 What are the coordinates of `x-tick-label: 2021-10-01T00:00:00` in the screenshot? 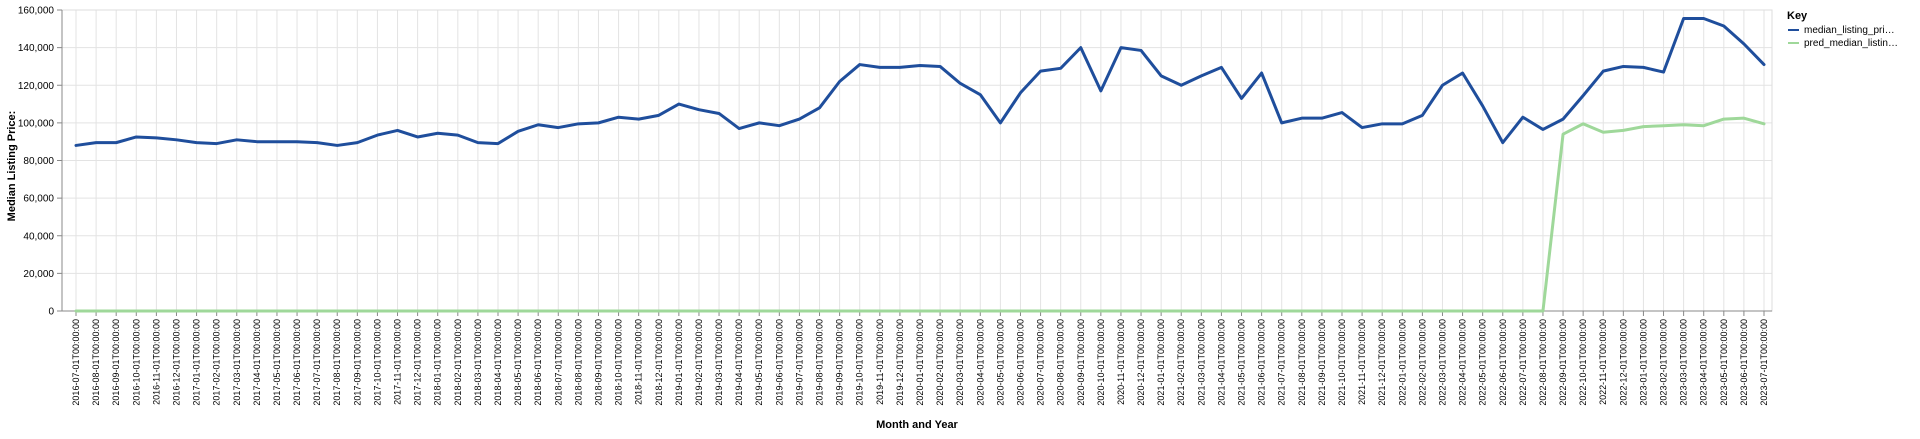 It's located at (1342, 362).